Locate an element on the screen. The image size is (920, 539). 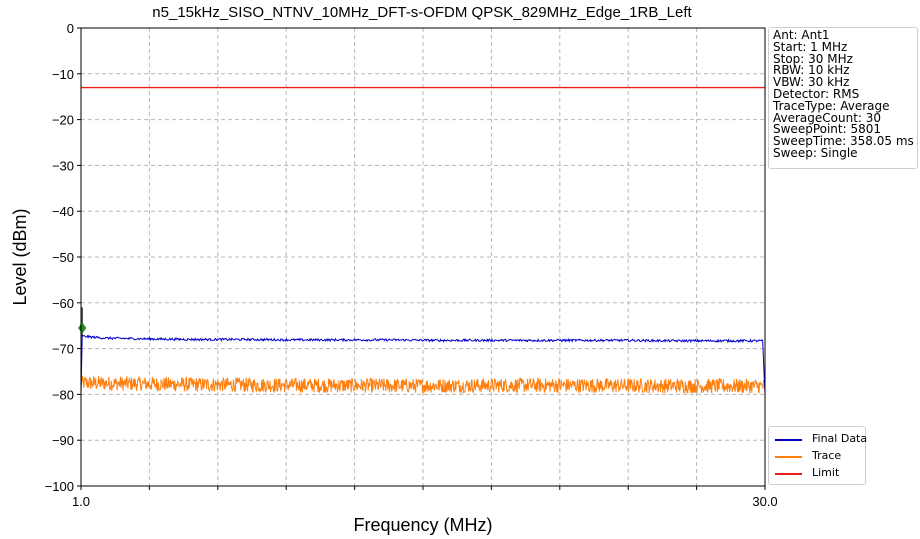
info-line: SweepPoint: 5801 is located at coordinates (827, 129).